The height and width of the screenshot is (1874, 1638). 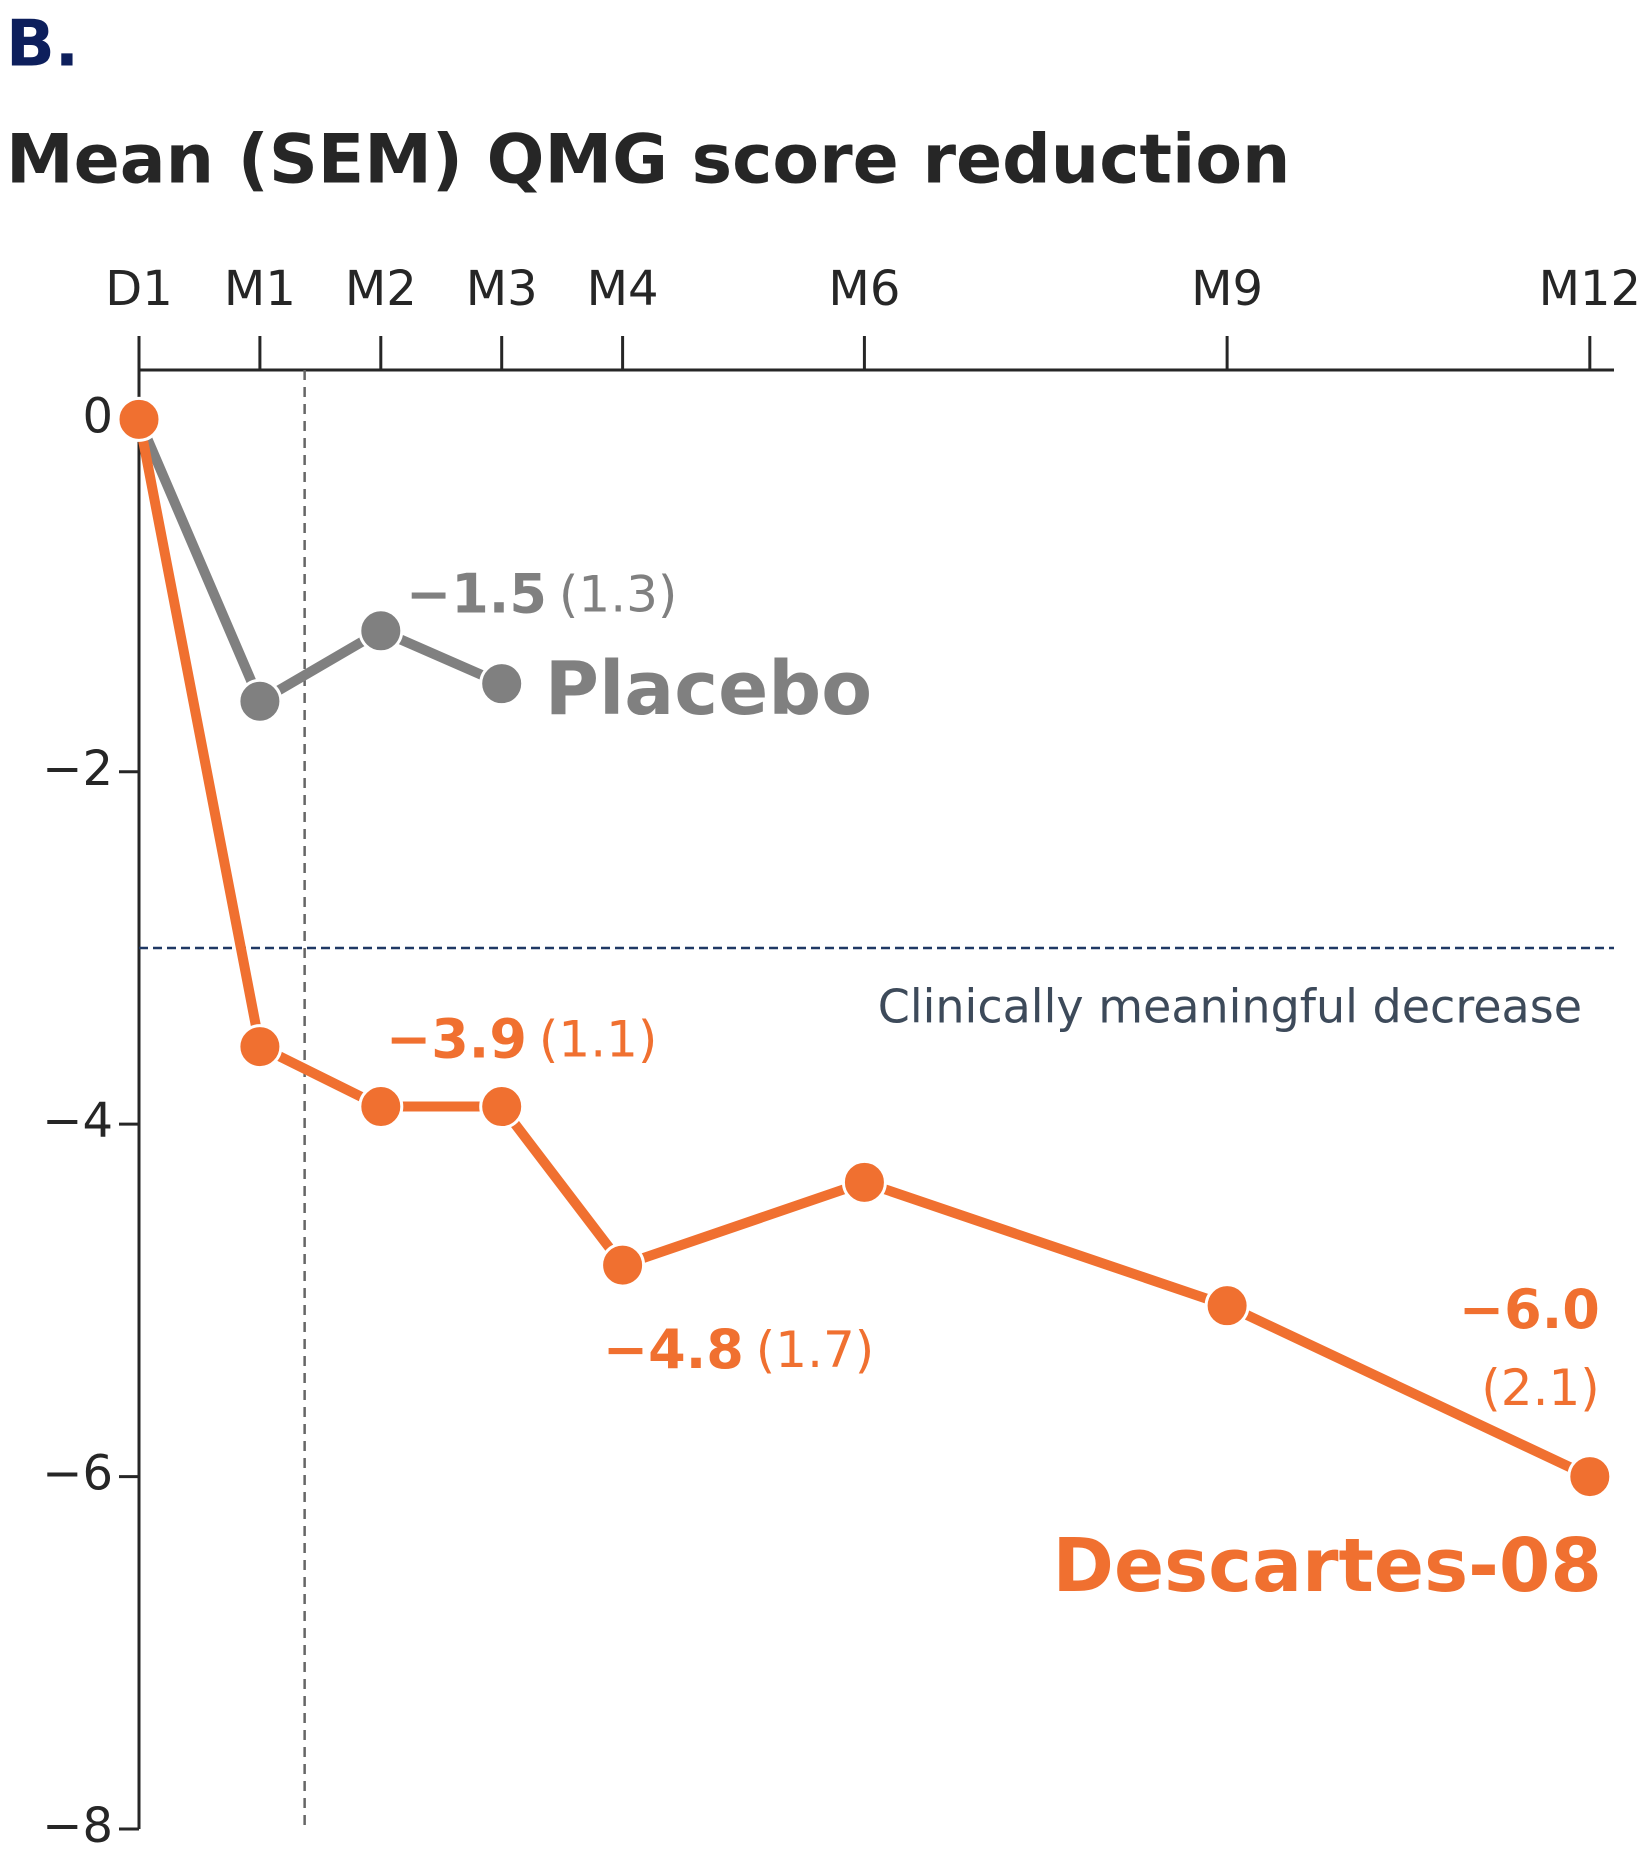 What do you see at coordinates (77, 1474) in the screenshot?
I see `y-tick-label: −6` at bounding box center [77, 1474].